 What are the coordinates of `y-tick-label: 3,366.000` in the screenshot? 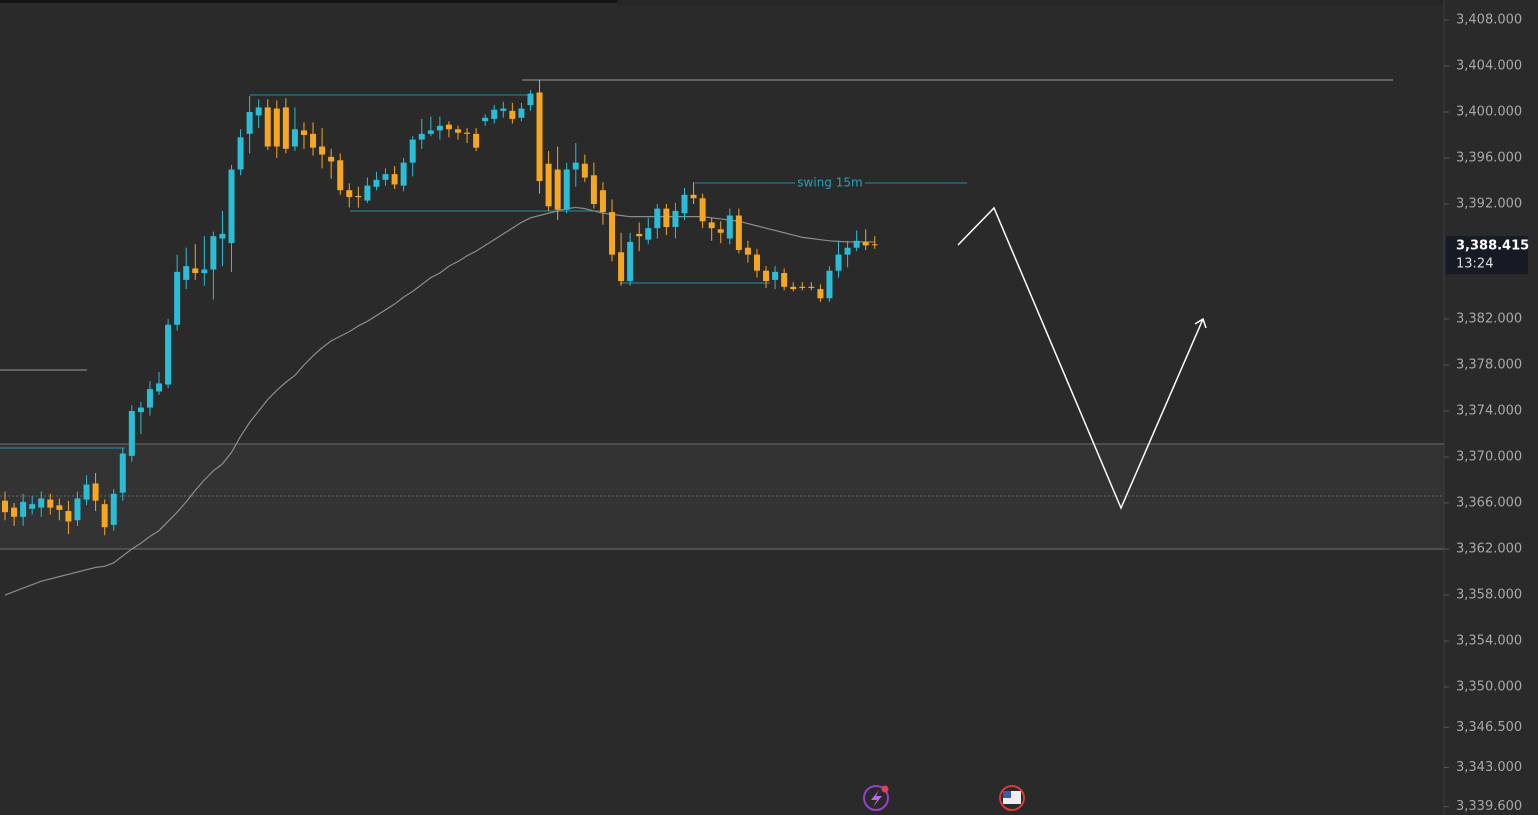 It's located at (1489, 503).